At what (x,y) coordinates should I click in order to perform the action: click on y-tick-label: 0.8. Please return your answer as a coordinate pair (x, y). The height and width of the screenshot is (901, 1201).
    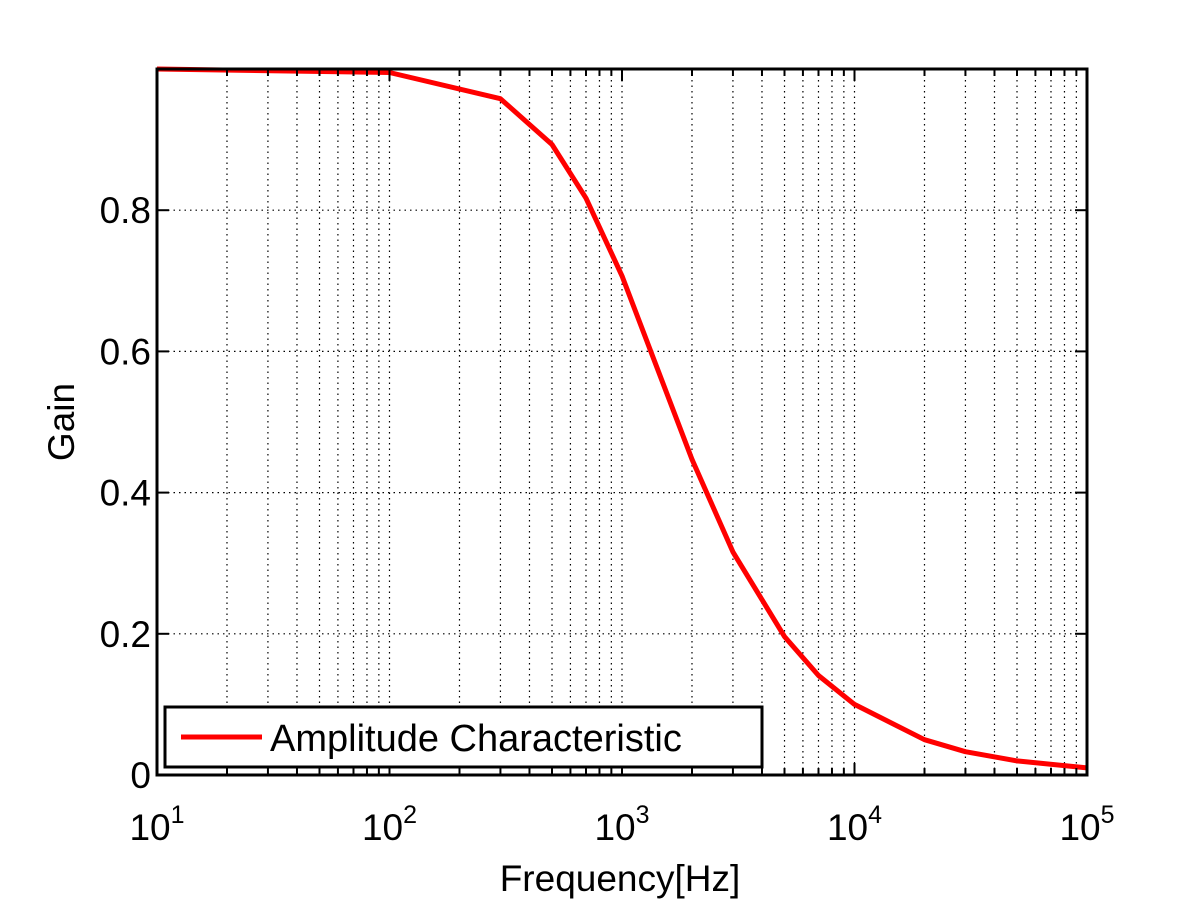
    Looking at the image, I should click on (125, 210).